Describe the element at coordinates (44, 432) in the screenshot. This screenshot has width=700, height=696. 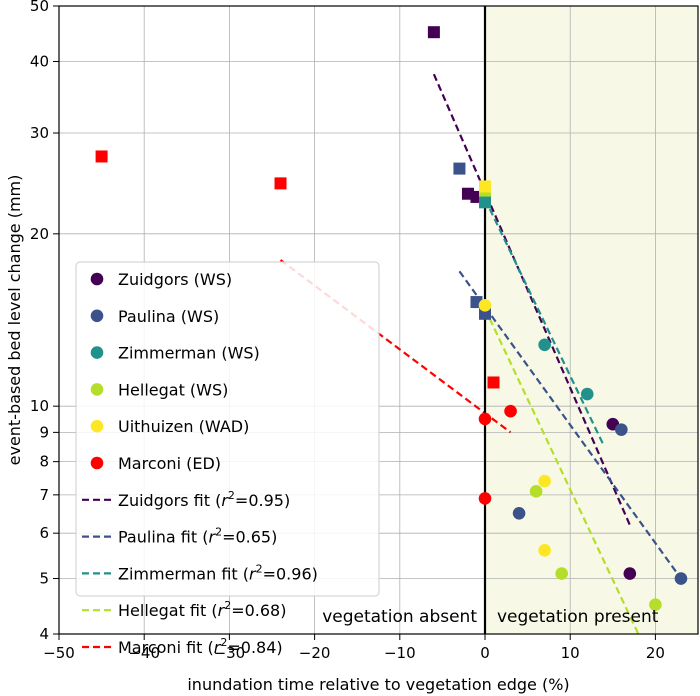
I see `y-tick-label: 9` at that location.